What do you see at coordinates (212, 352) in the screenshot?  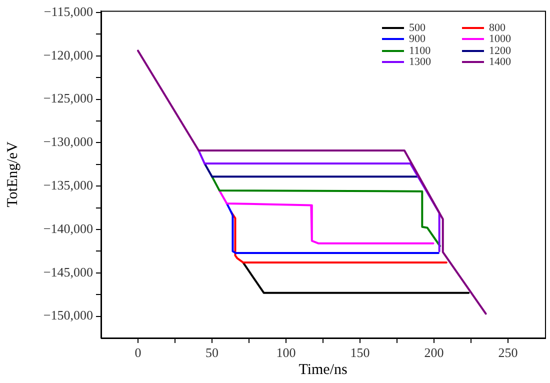 I see `x-tick-label: 50` at bounding box center [212, 352].